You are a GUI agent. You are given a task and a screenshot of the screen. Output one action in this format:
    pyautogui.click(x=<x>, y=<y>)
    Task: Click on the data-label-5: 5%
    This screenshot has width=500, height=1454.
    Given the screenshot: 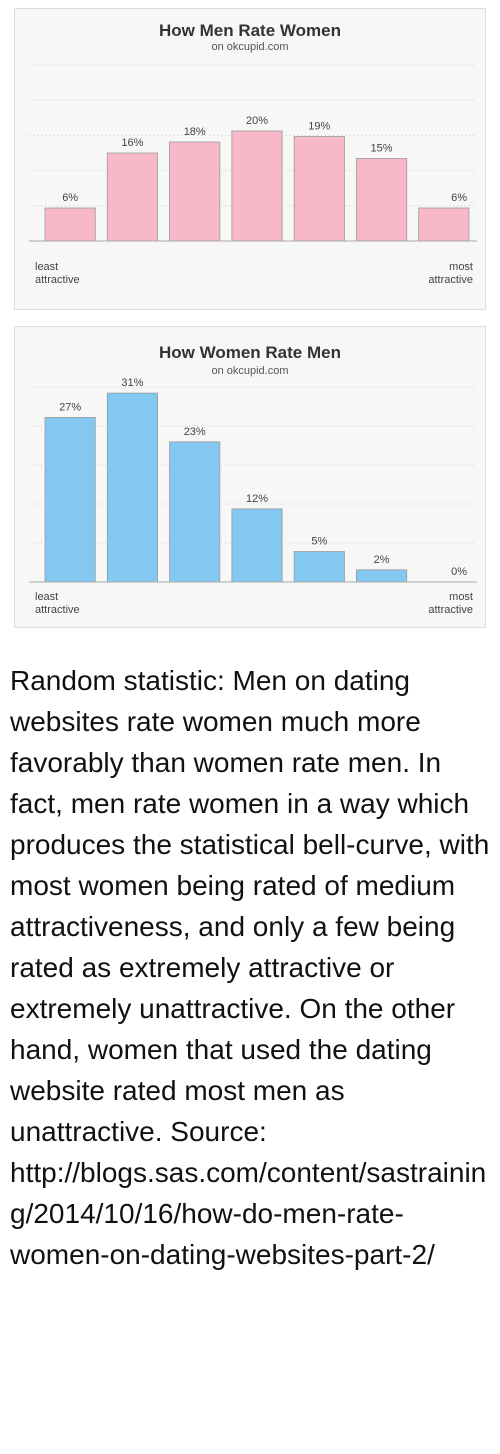 What is the action you would take?
    pyautogui.click(x=319, y=542)
    